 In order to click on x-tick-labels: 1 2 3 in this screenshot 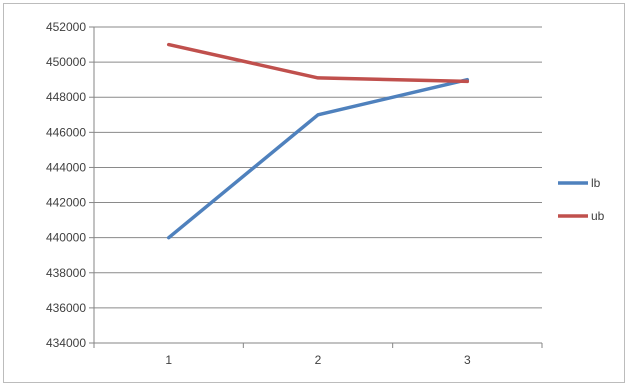, I will do `click(318, 360)`.